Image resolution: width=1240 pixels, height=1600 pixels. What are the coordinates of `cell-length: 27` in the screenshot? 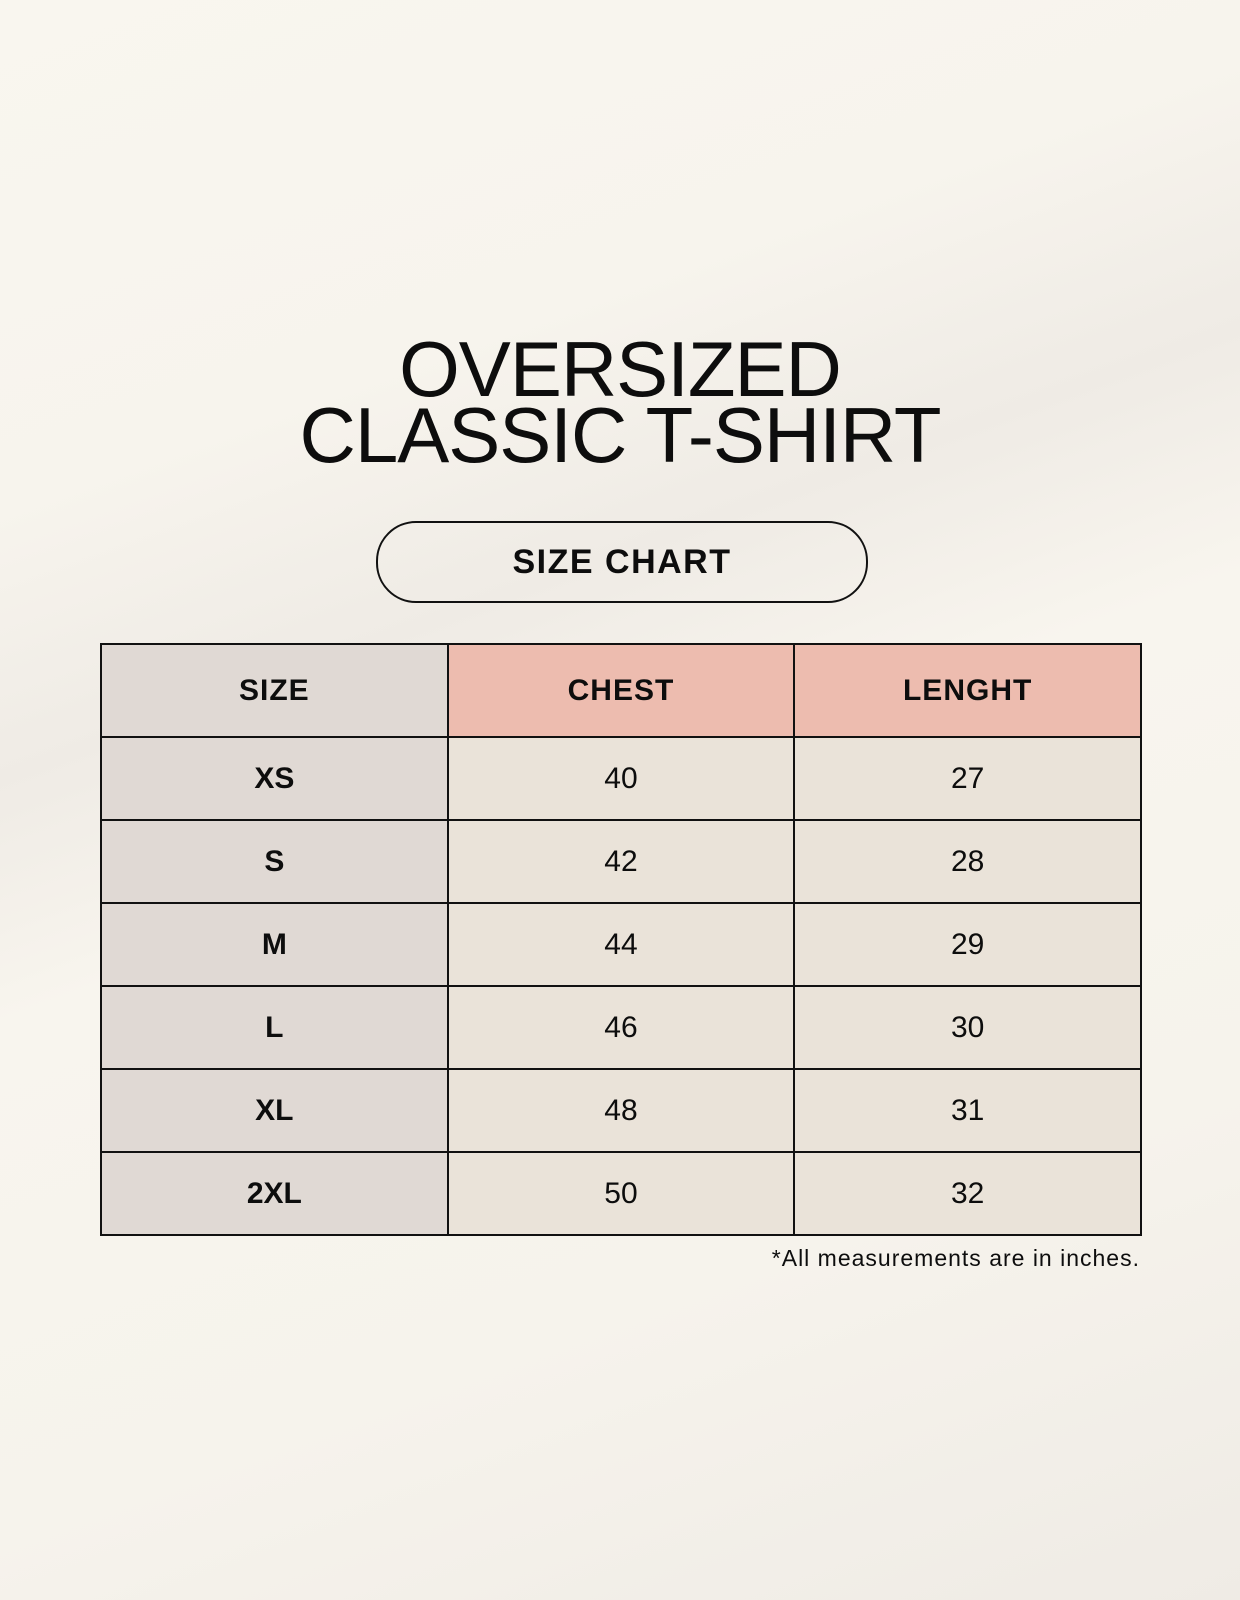 It's located at (967, 778).